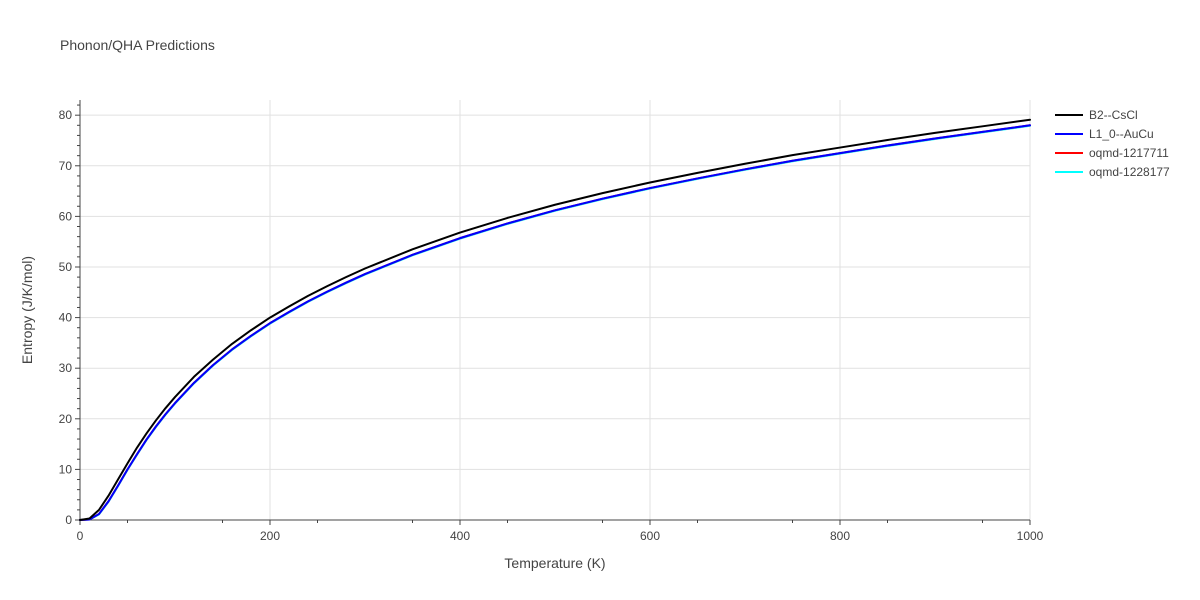  Describe the element at coordinates (66, 166) in the screenshot. I see `y-tick-label: 70` at that location.